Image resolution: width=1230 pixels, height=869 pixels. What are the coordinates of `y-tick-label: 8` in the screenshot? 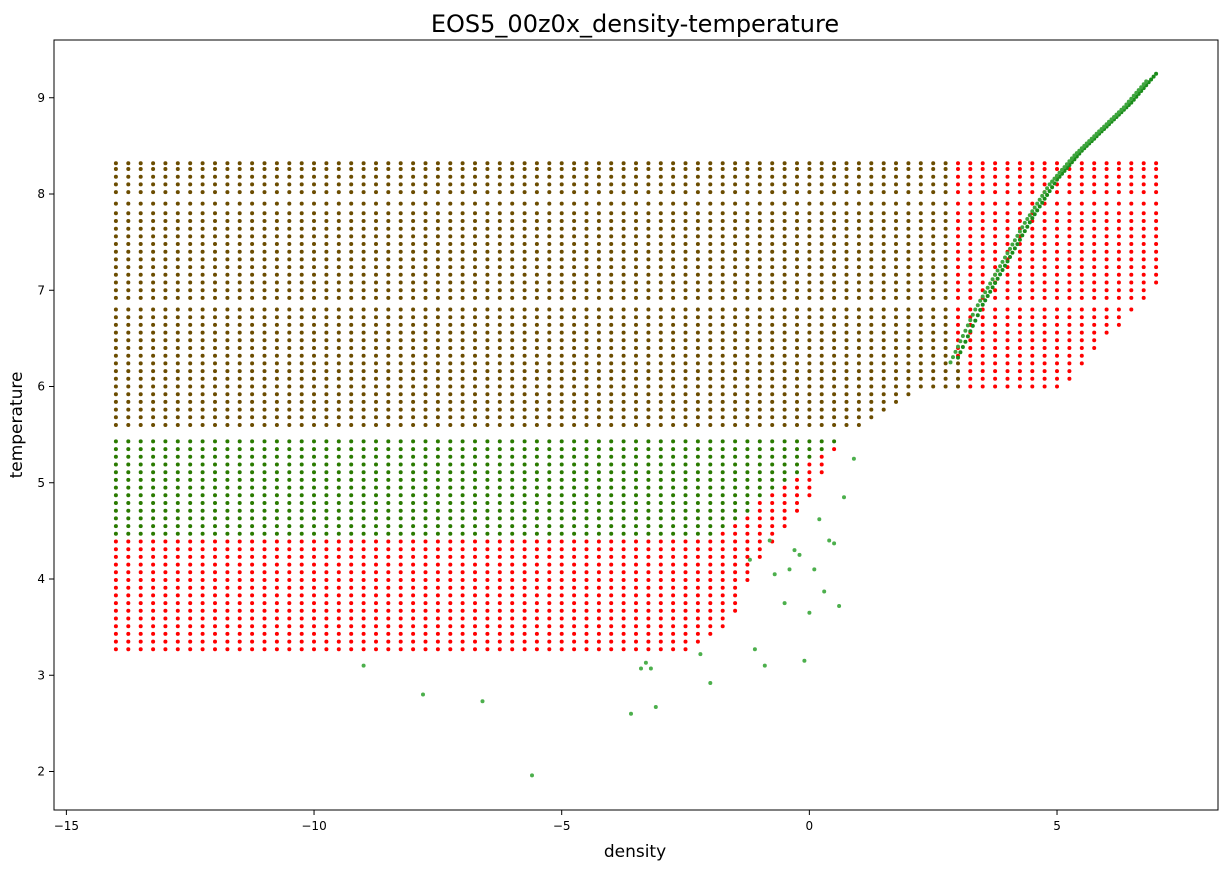 It's located at (41, 194).